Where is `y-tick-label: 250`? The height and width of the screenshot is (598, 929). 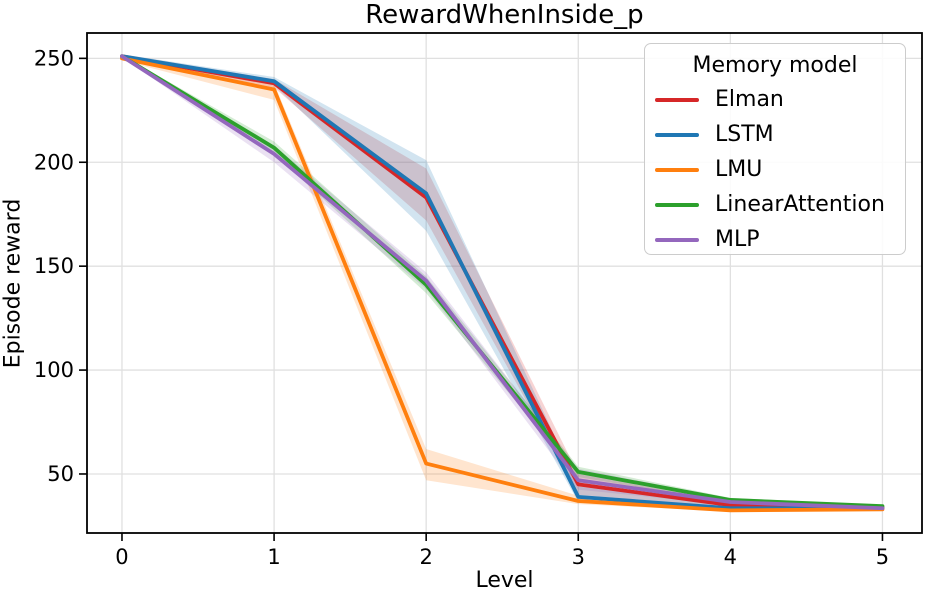
y-tick-label: 250 is located at coordinates (54, 58).